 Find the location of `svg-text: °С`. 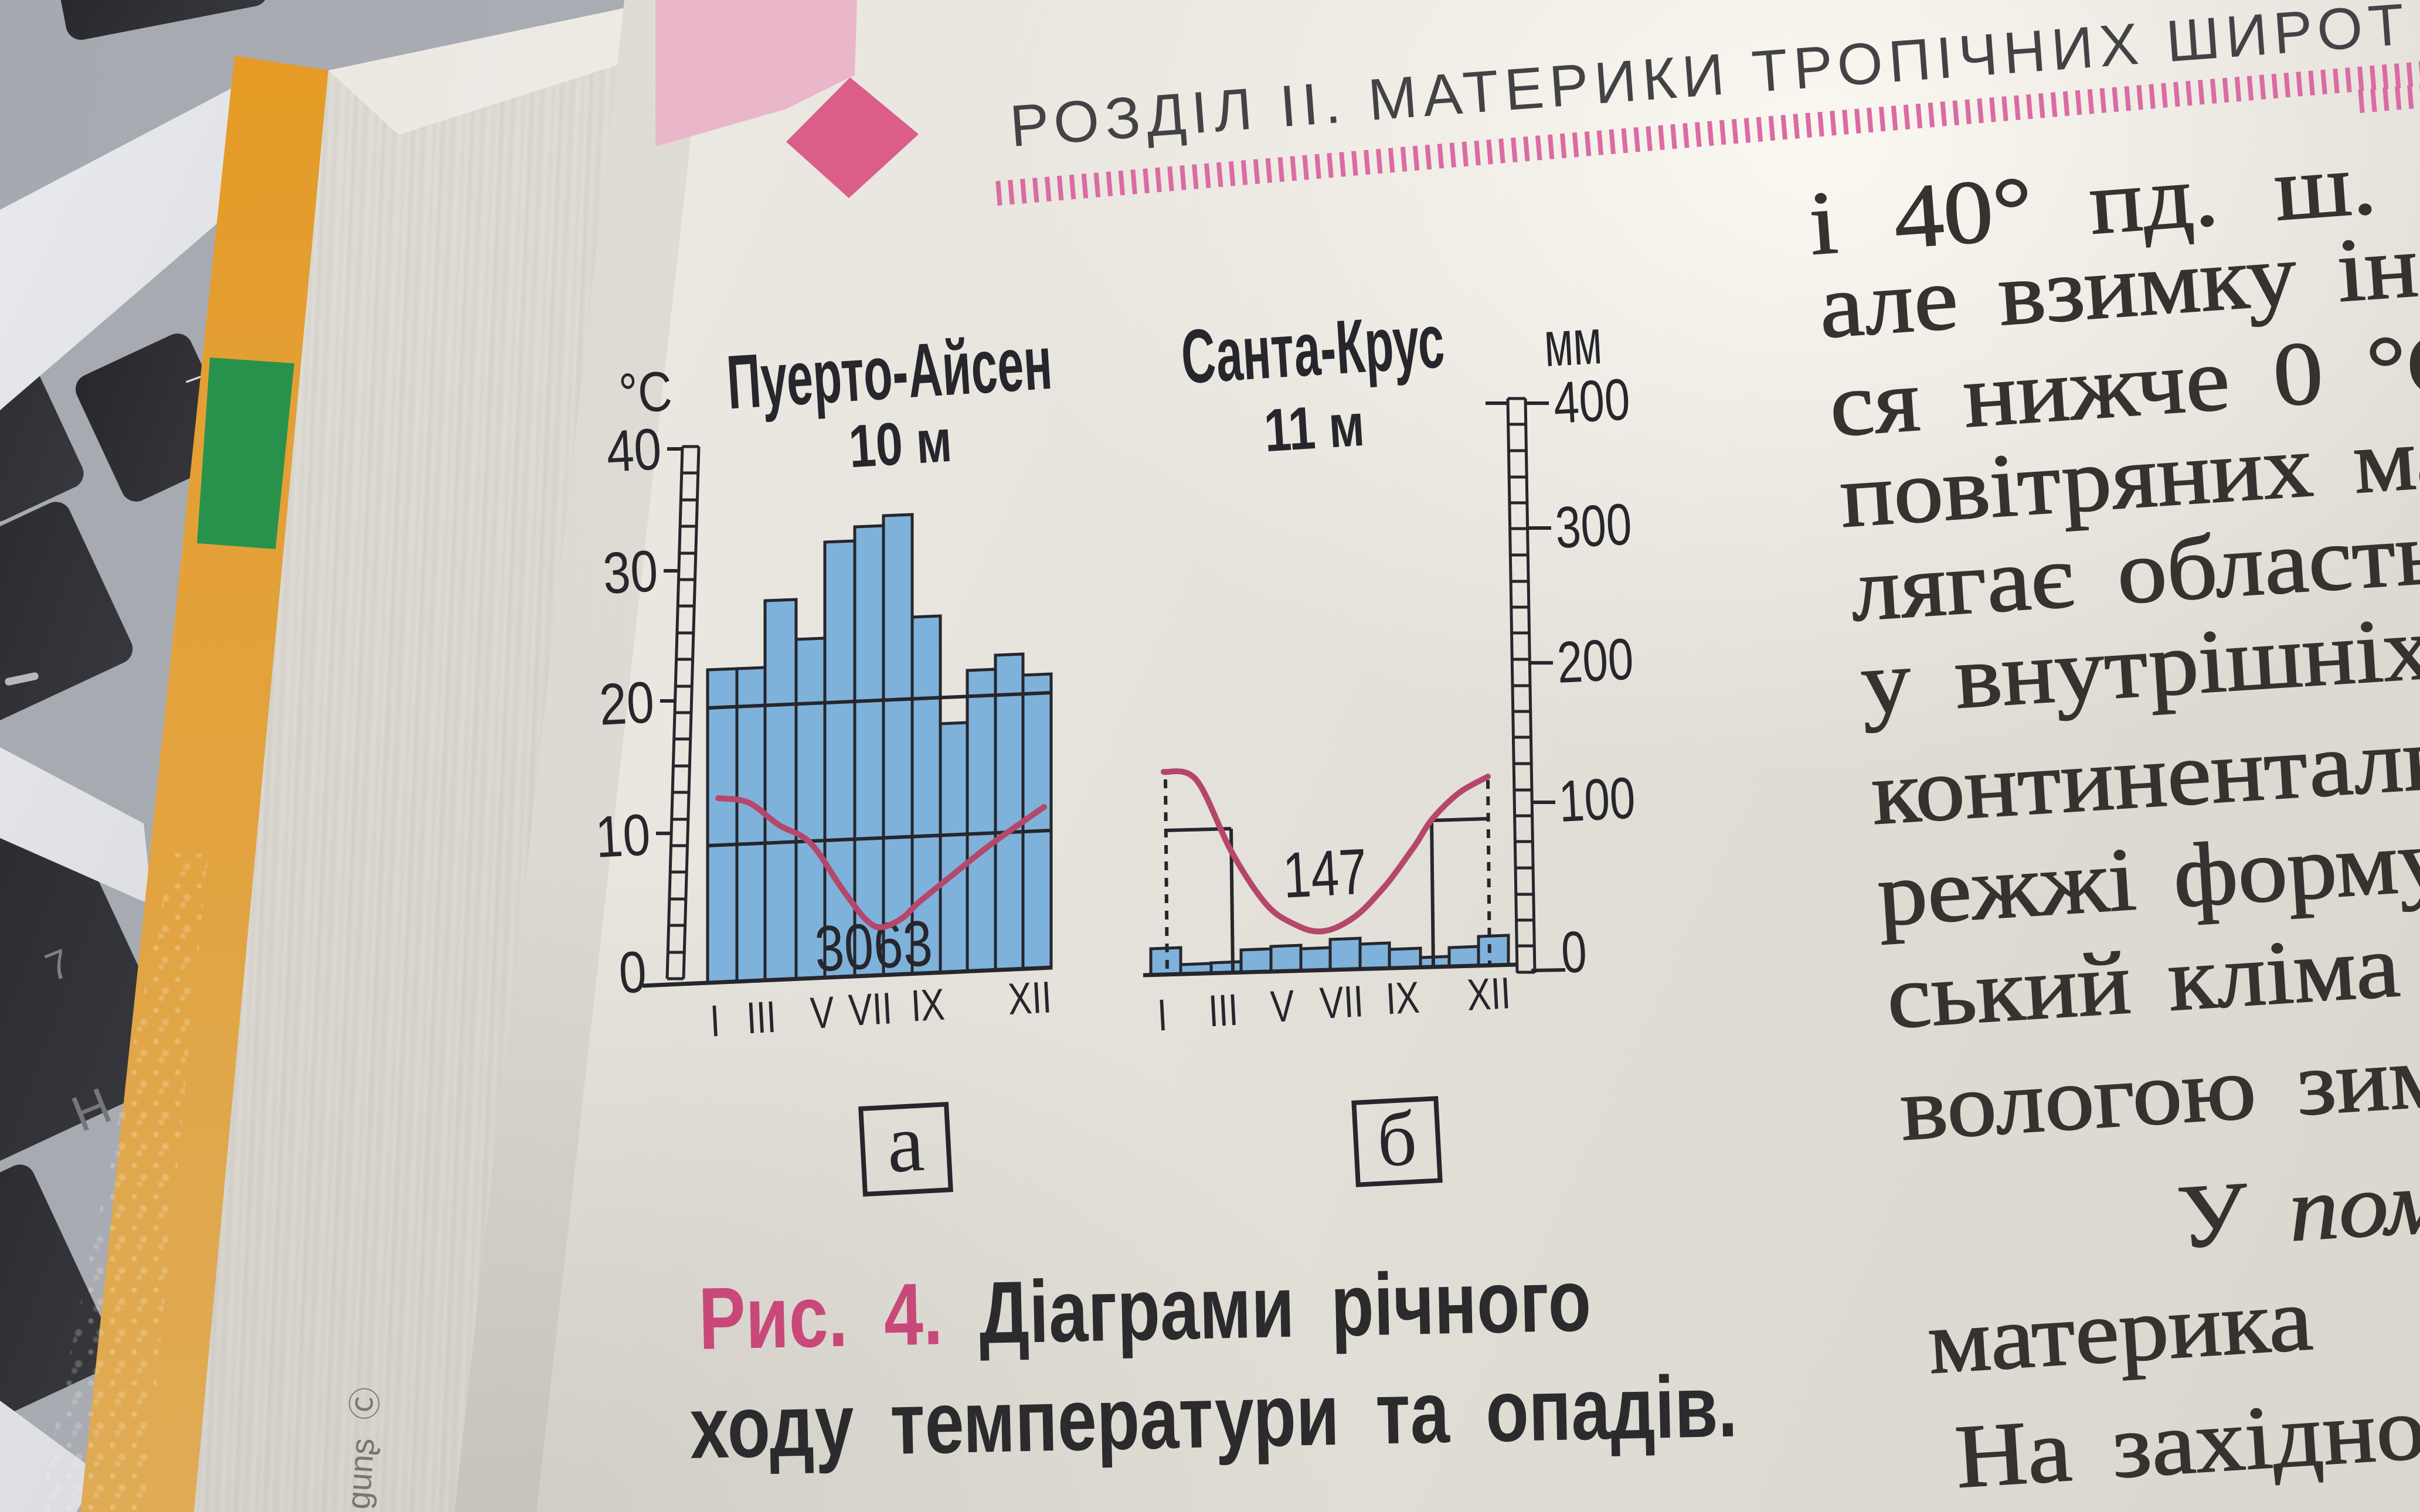

svg-text: °С is located at coordinates (646, 392).